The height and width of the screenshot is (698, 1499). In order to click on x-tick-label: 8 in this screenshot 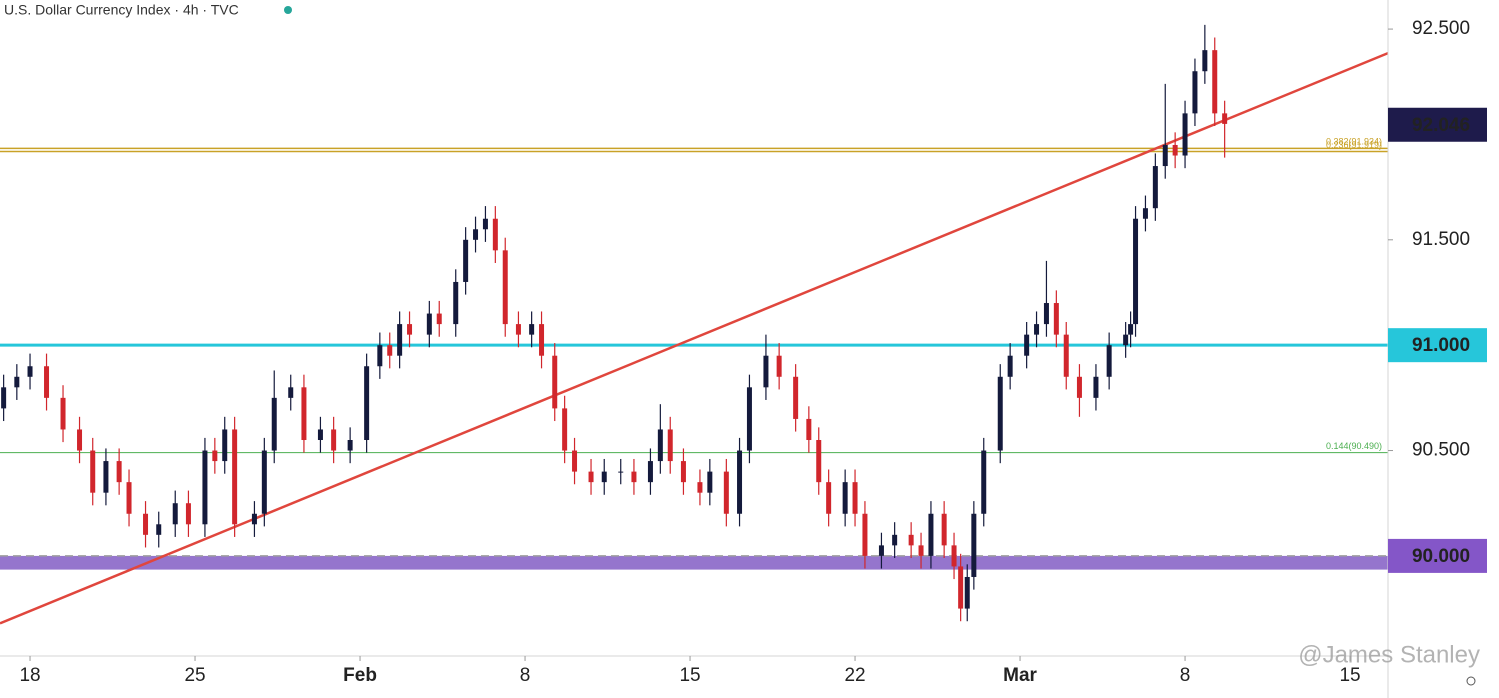, I will do `click(1185, 675)`.